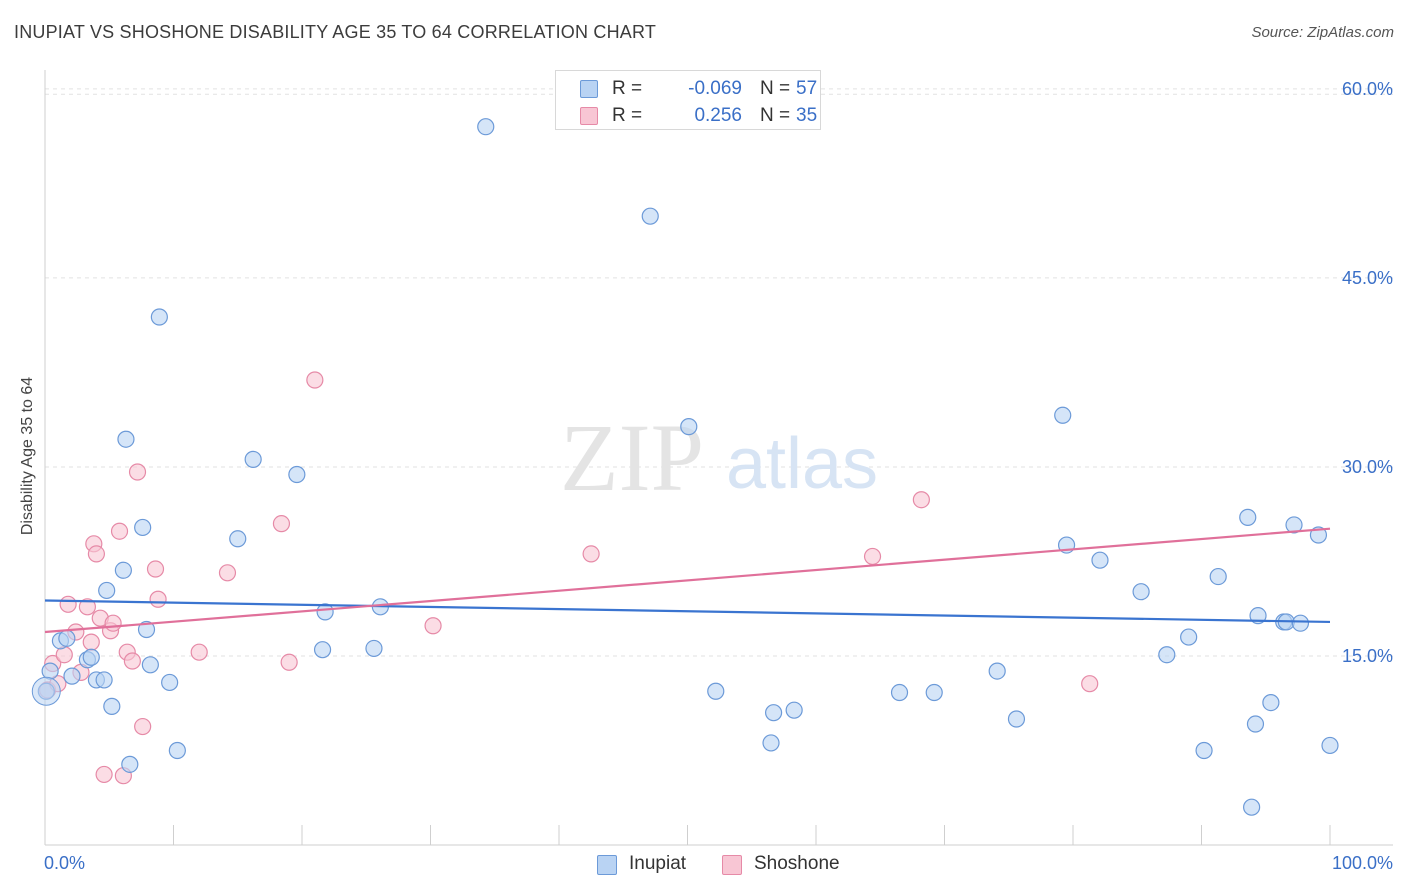 The width and height of the screenshot is (1406, 892). I want to click on correlation-legend: R = -0.069 N = 57 R = 0.256 N = 35, so click(688, 100).